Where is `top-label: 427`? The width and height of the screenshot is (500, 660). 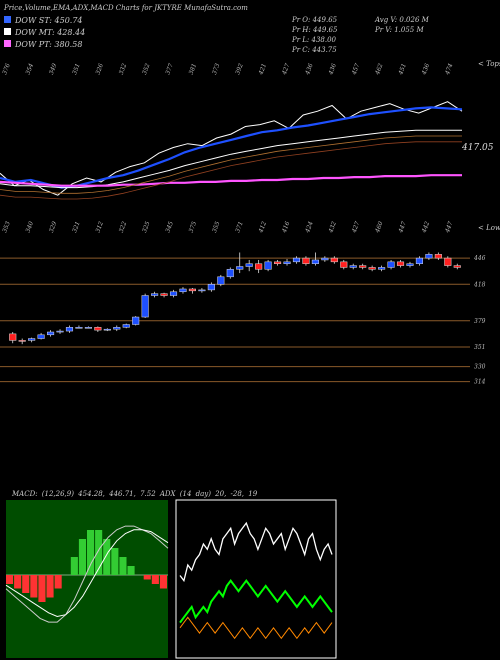 top-label: 427 is located at coordinates (286, 69).